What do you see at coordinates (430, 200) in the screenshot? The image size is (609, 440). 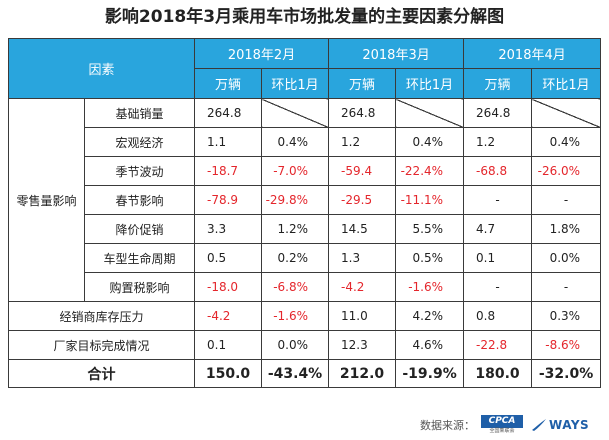 I see `mom-cell: -11.1%` at bounding box center [430, 200].